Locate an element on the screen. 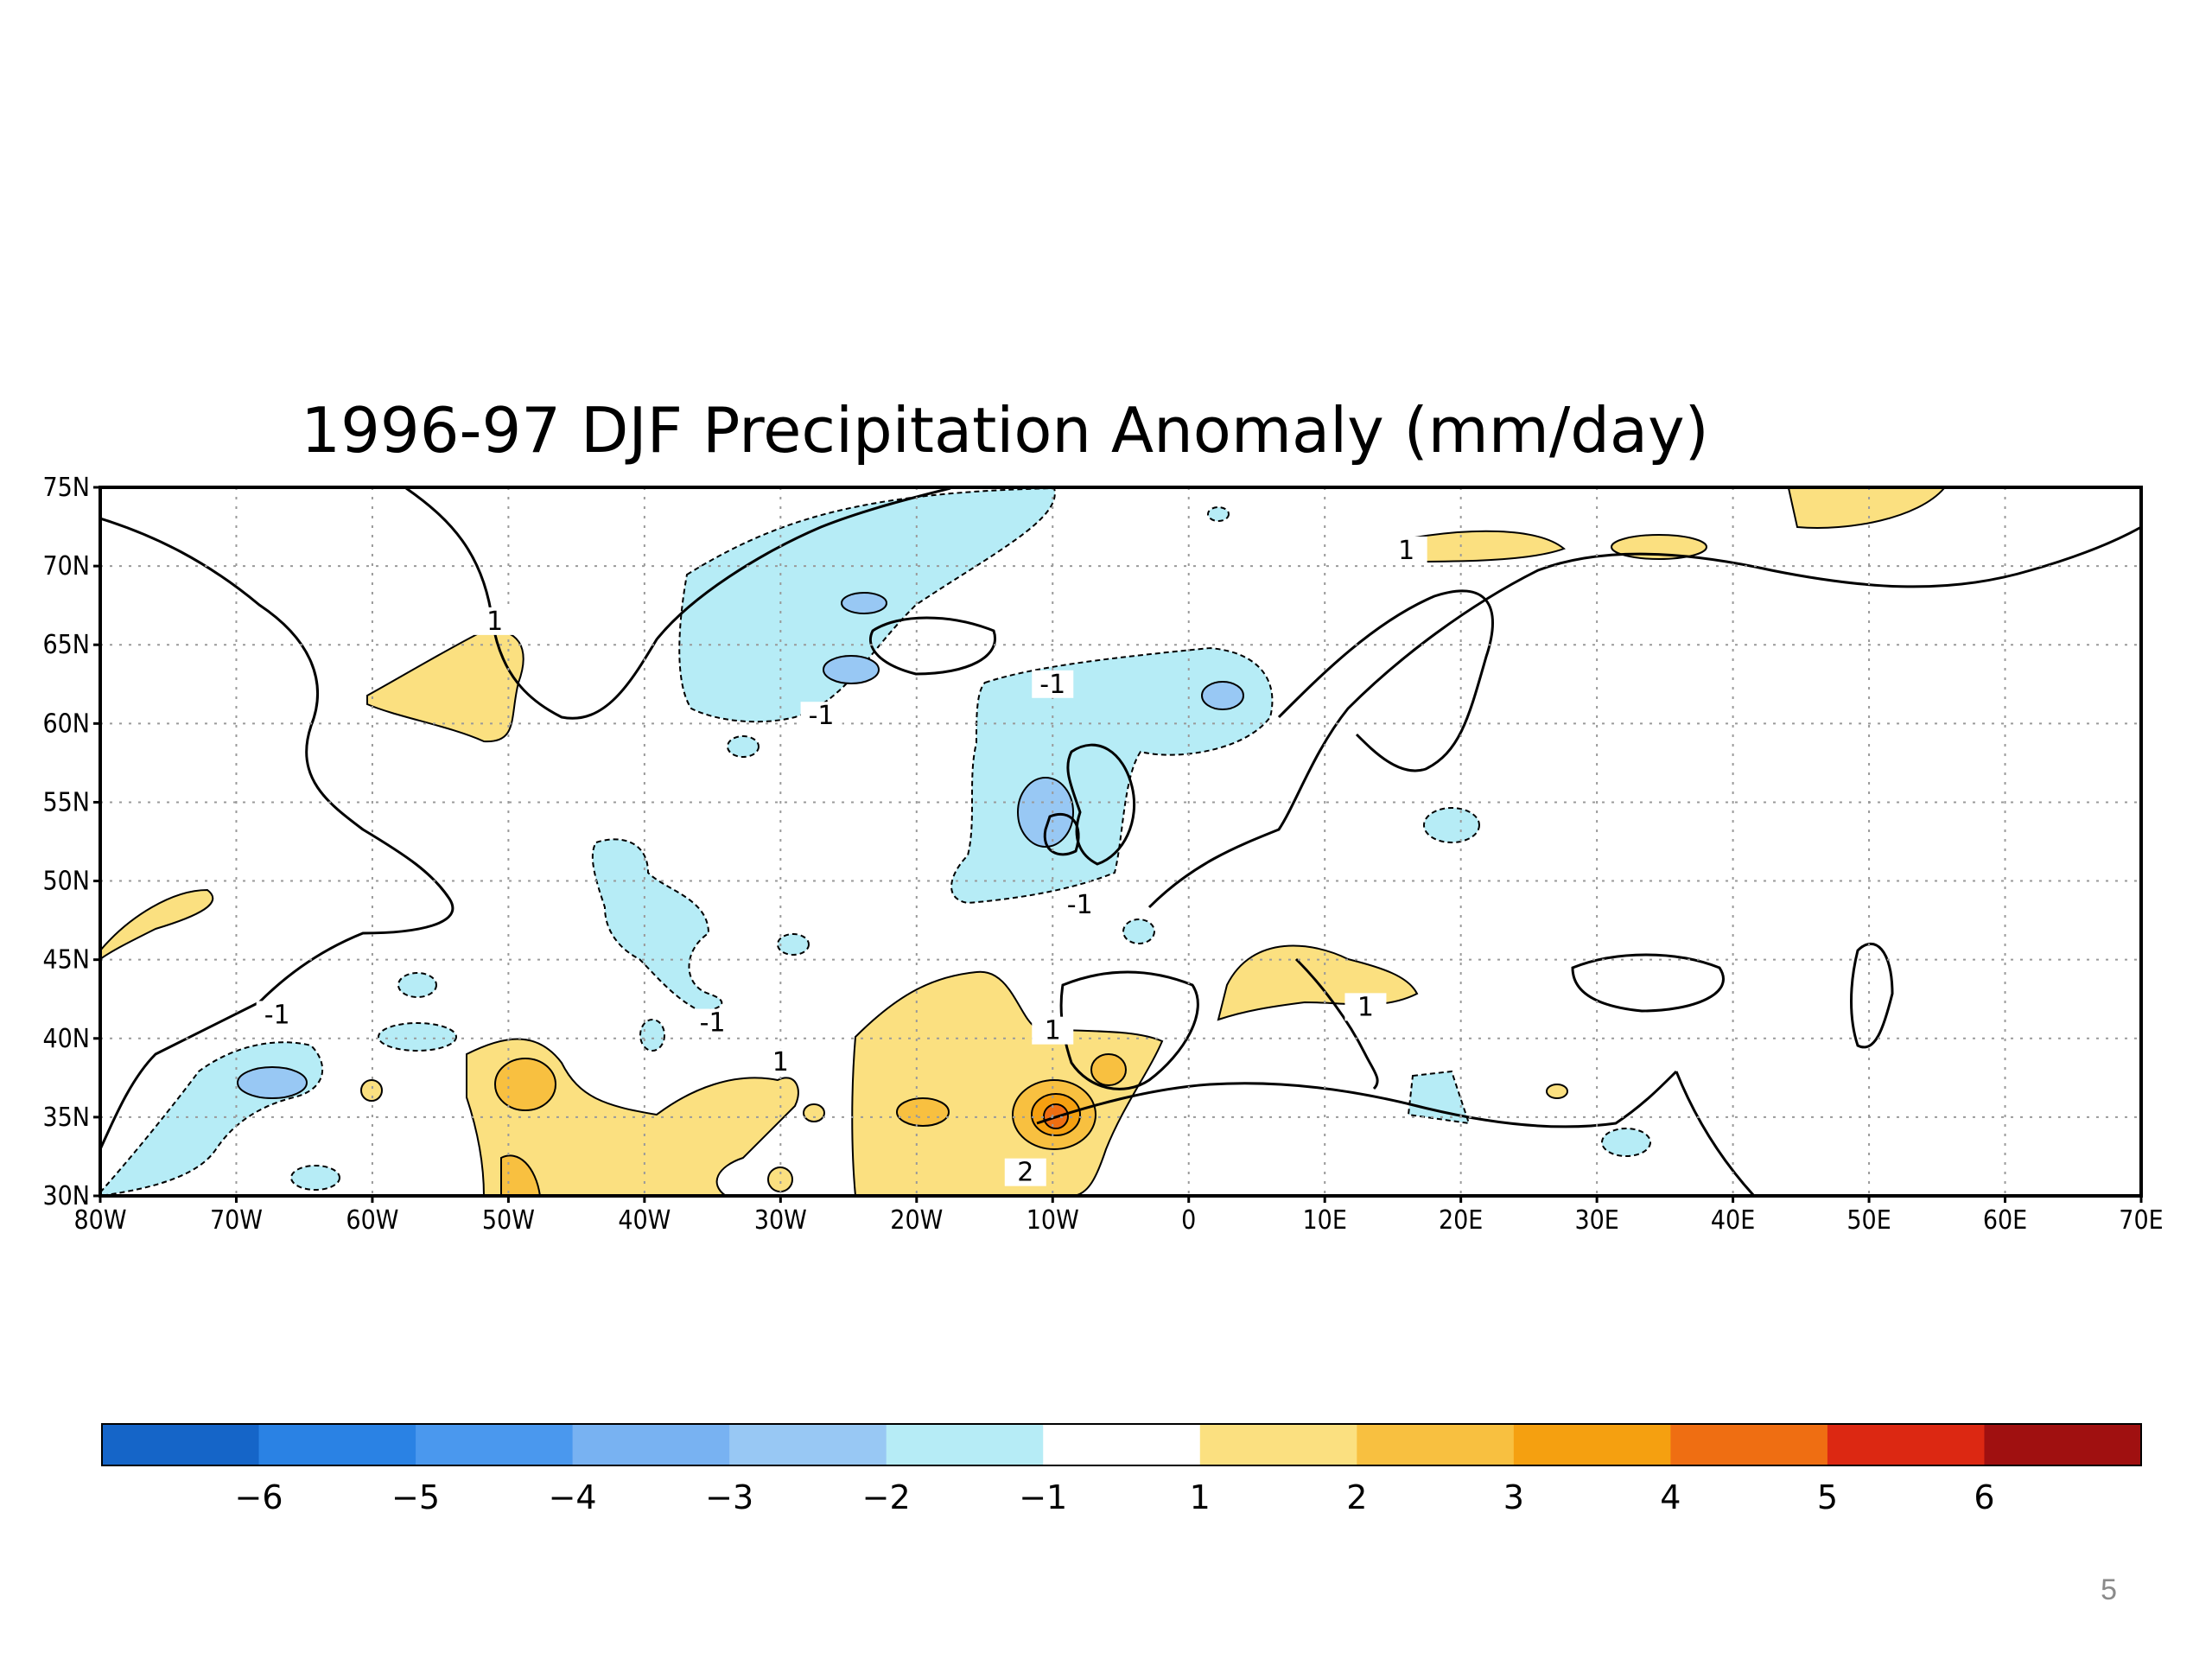 The height and width of the screenshot is (1659, 2212). strong-negative-anomaly-regions is located at coordinates (740, 845).